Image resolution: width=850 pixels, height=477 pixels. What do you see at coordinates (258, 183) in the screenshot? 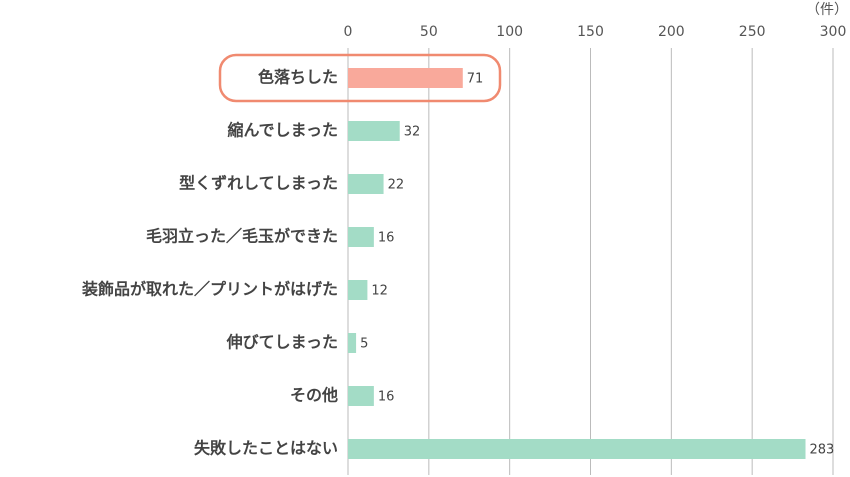
I see `category-label: 型くずれしてしまった` at bounding box center [258, 183].